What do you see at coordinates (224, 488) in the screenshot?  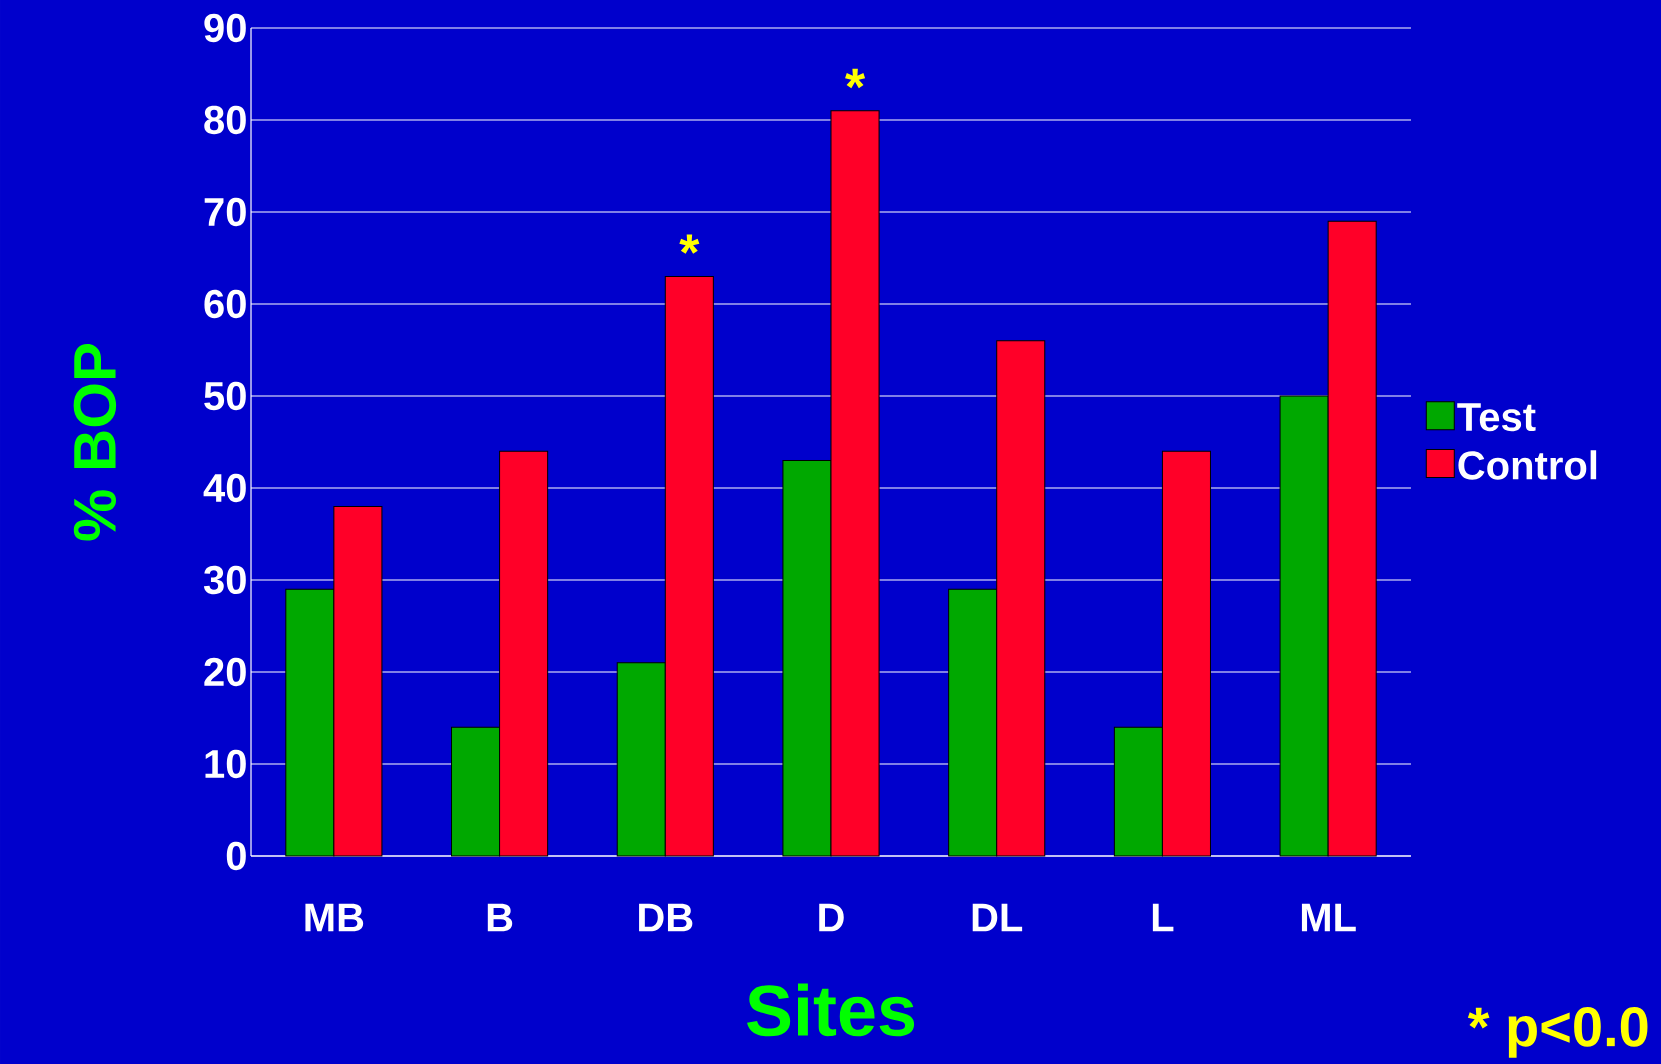 I see `y-tick-label: 40` at bounding box center [224, 488].